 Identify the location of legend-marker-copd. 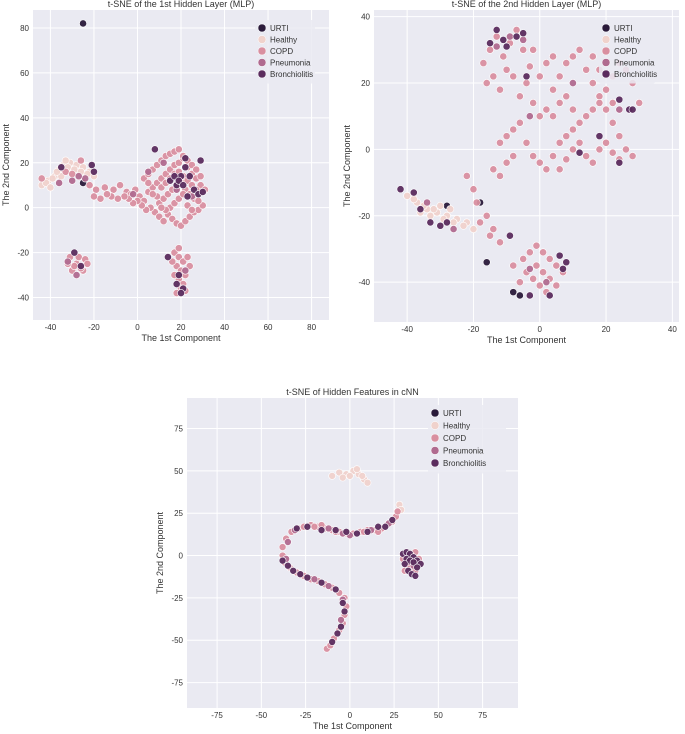
(262, 51).